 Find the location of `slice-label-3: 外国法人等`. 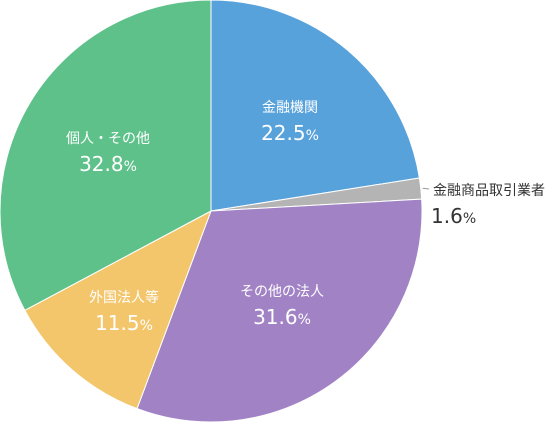

slice-label-3: 外国法人等 is located at coordinates (124, 297).